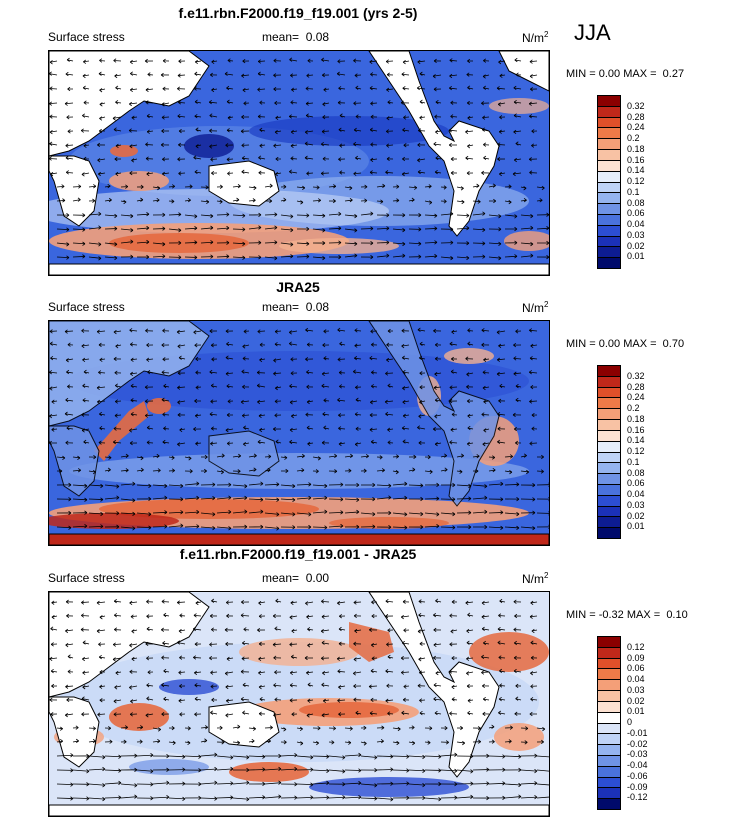  What do you see at coordinates (636, 679) in the screenshot?
I see `colorbar-tick-label: 0.04` at bounding box center [636, 679].